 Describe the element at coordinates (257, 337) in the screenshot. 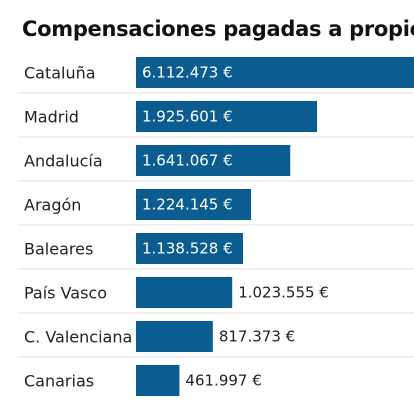

I see `value-label: 817.373 €` at that location.